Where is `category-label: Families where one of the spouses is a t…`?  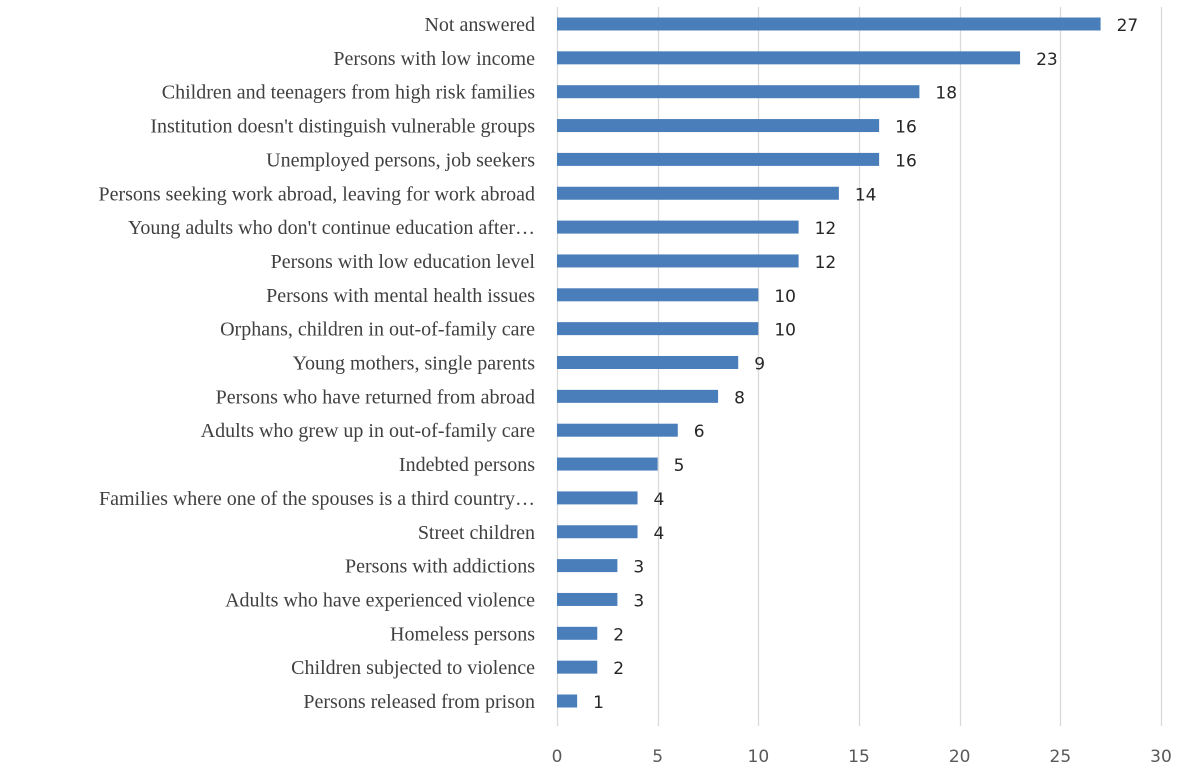 category-label: Families where one of the spouses is a t… is located at coordinates (317, 499).